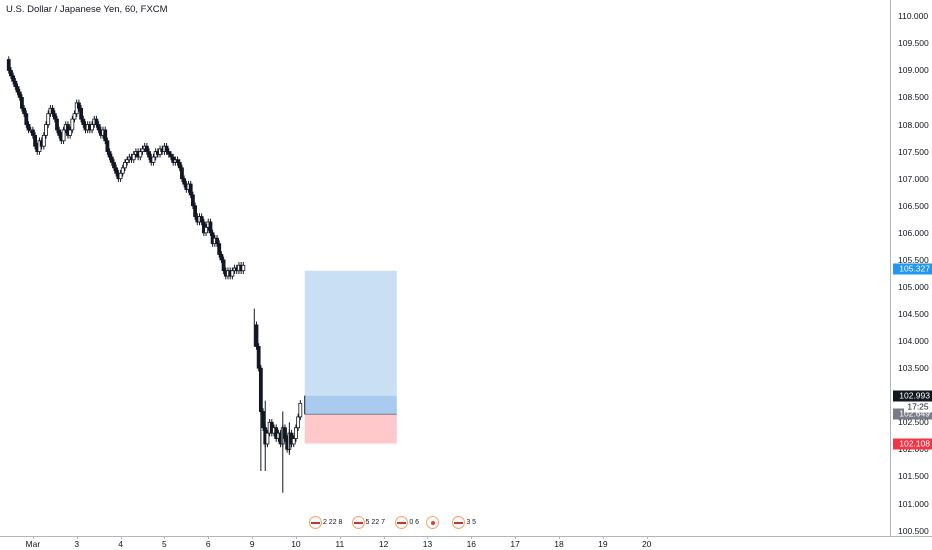 The width and height of the screenshot is (932, 550). Describe the element at coordinates (340, 544) in the screenshot. I see `date-tick-label: 11` at that location.